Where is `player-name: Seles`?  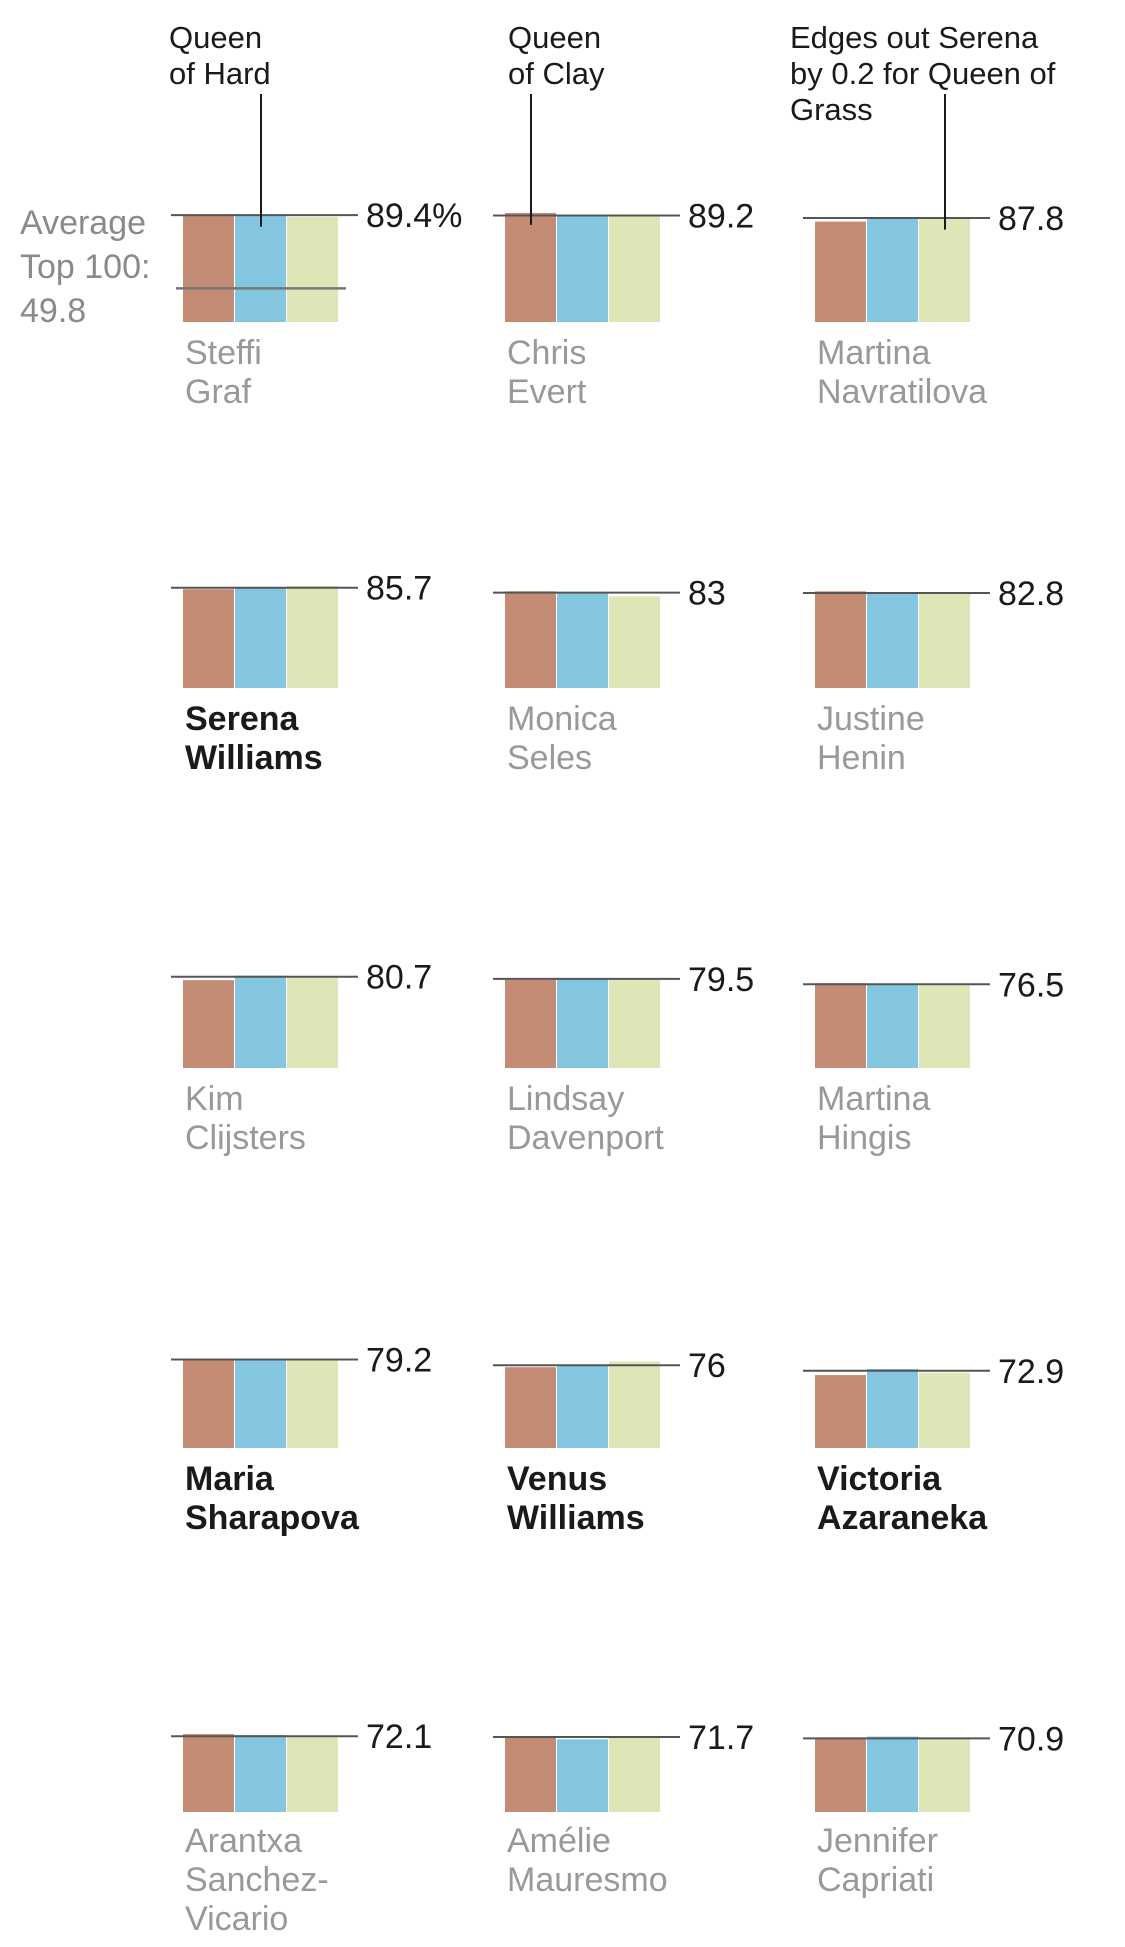
player-name: Seles is located at coordinates (549, 758).